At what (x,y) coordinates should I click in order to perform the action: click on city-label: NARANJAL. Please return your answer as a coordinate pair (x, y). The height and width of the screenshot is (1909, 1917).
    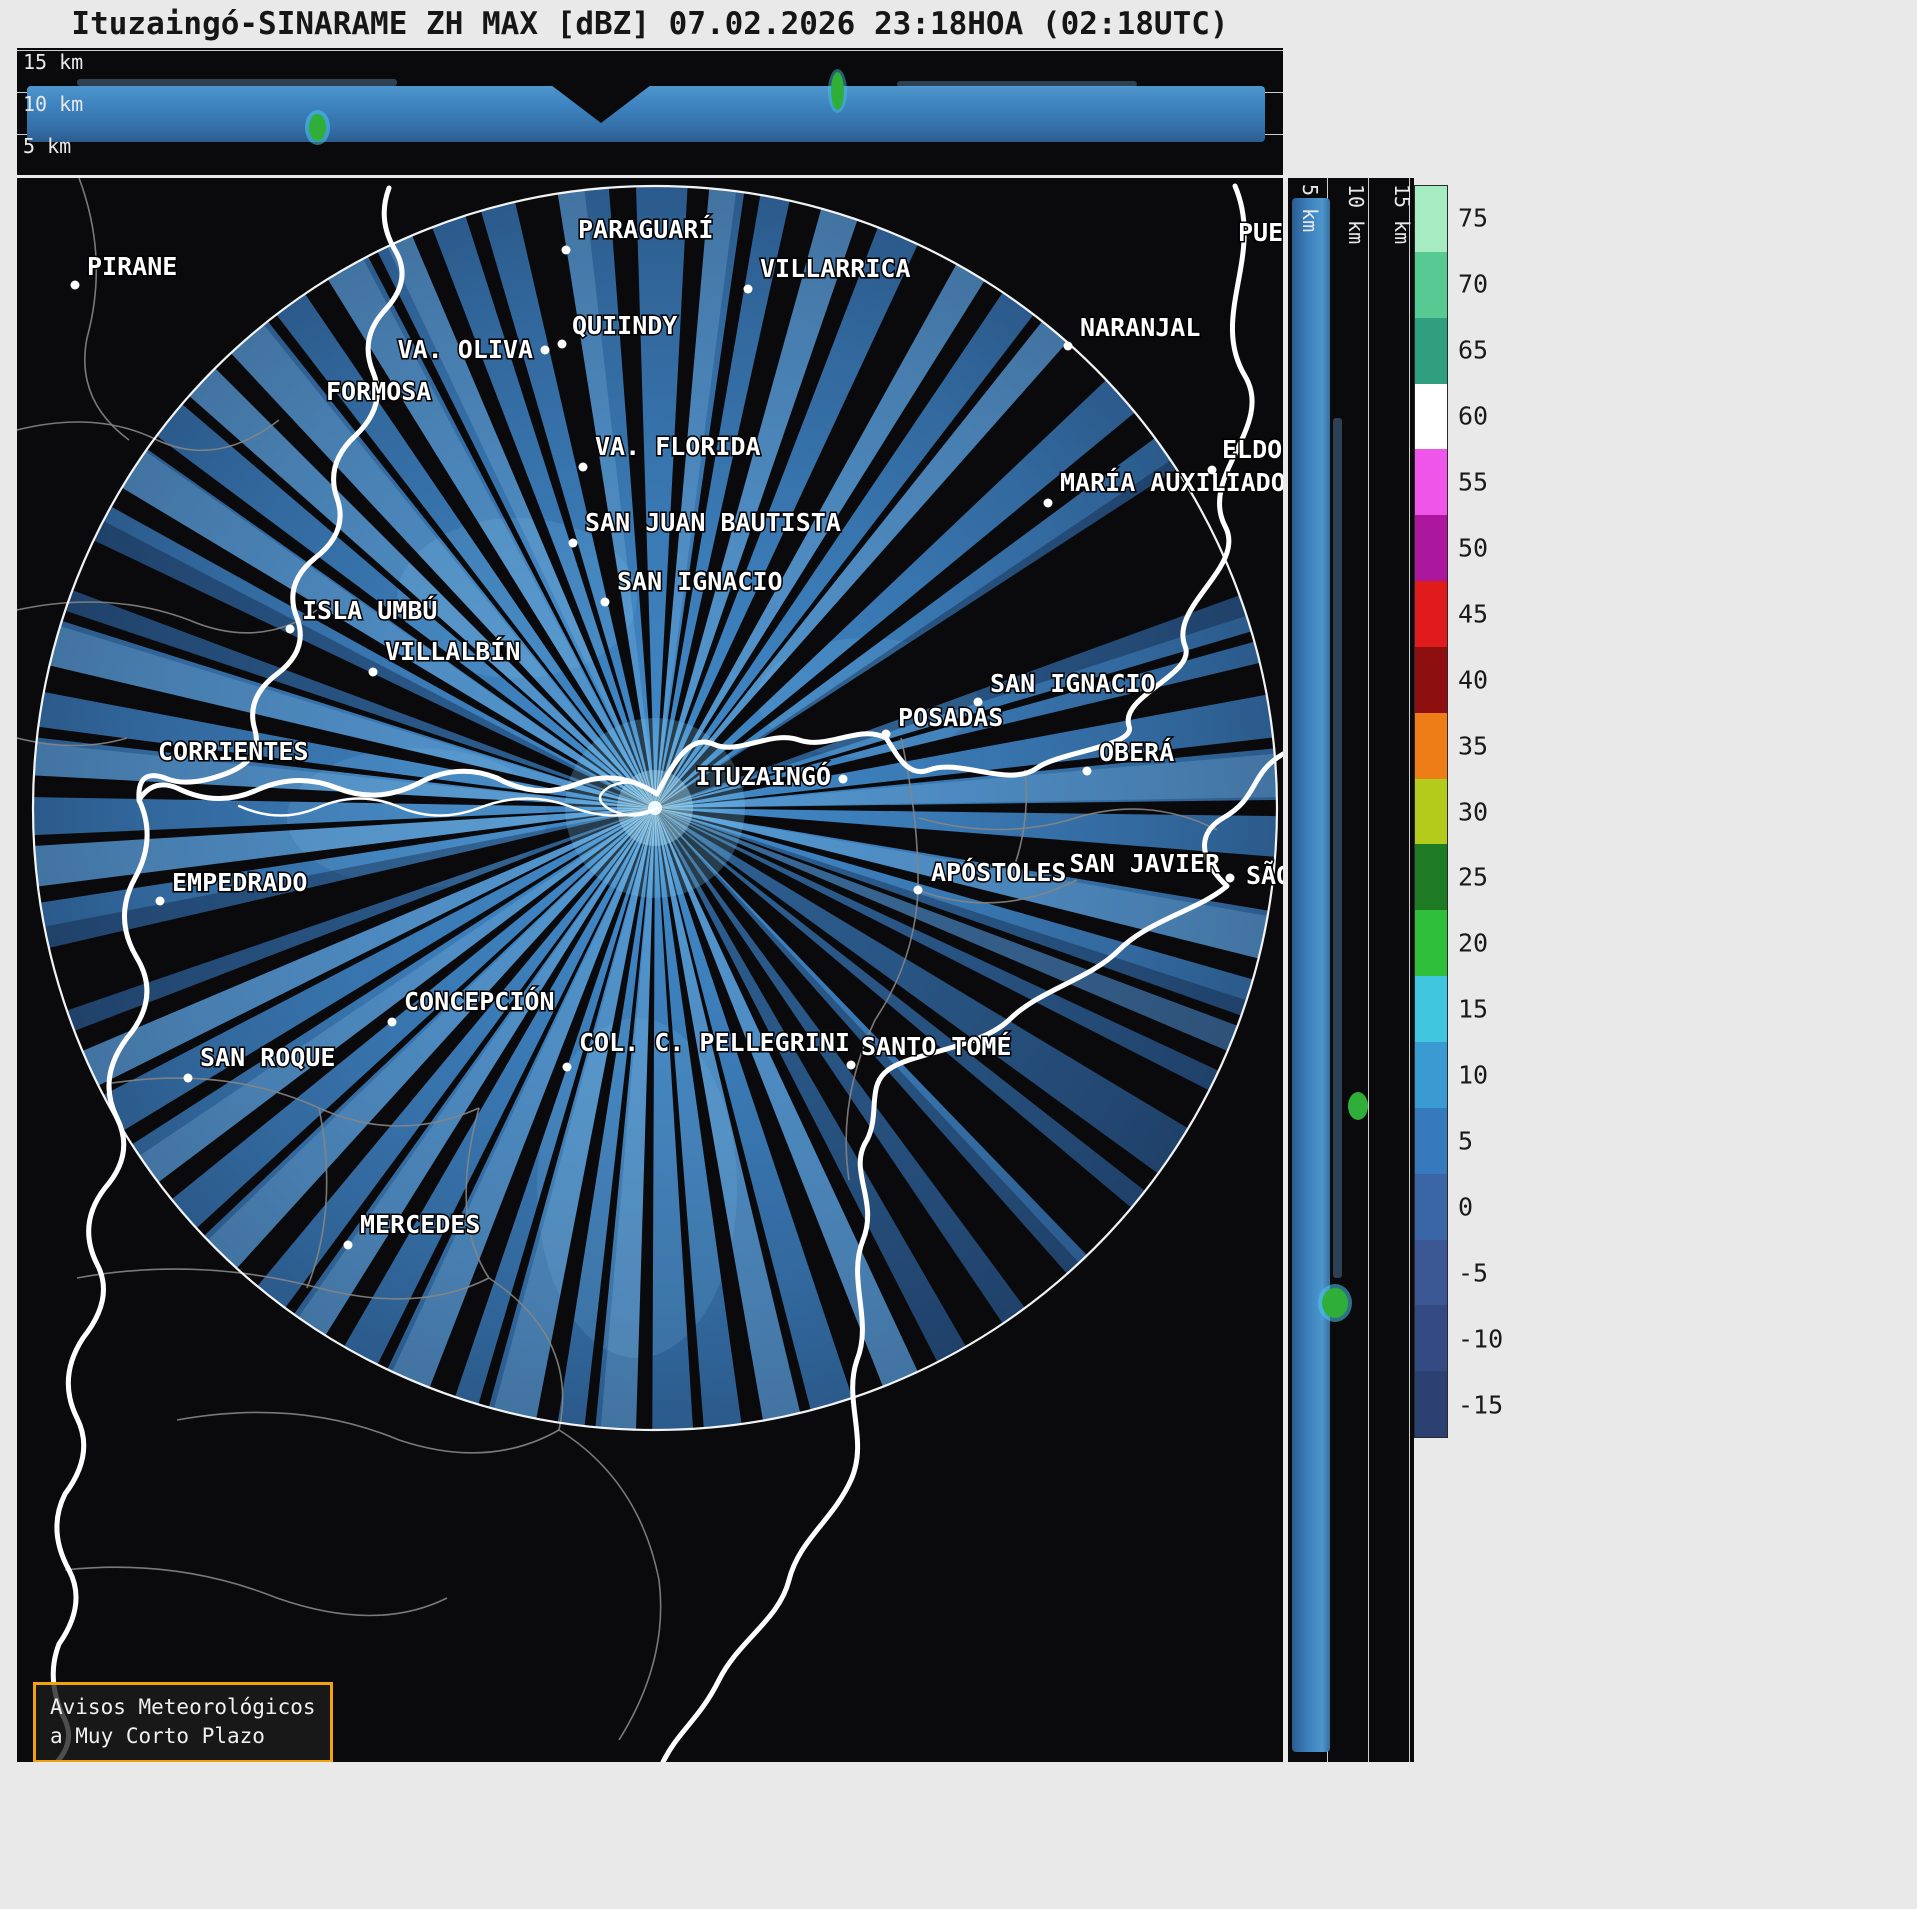
    Looking at the image, I should click on (1140, 327).